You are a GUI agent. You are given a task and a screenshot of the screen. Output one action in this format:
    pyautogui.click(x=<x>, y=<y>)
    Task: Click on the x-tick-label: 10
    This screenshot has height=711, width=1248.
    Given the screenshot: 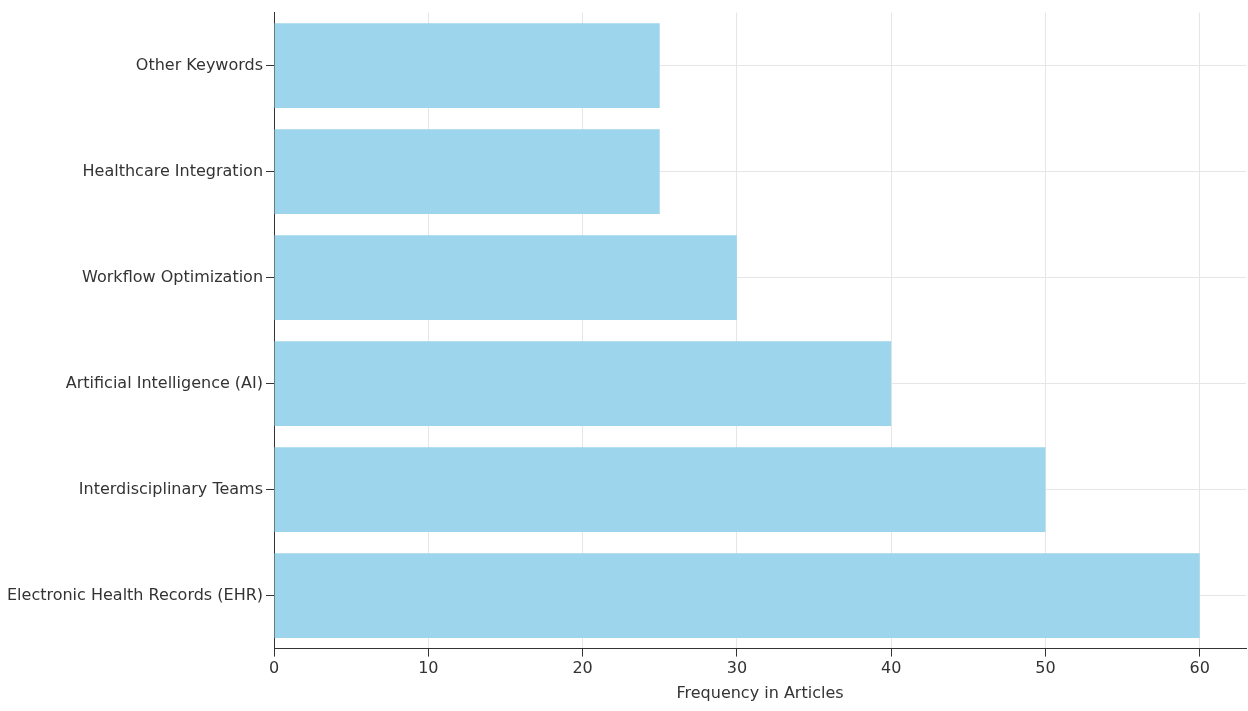 What is the action you would take?
    pyautogui.click(x=428, y=668)
    